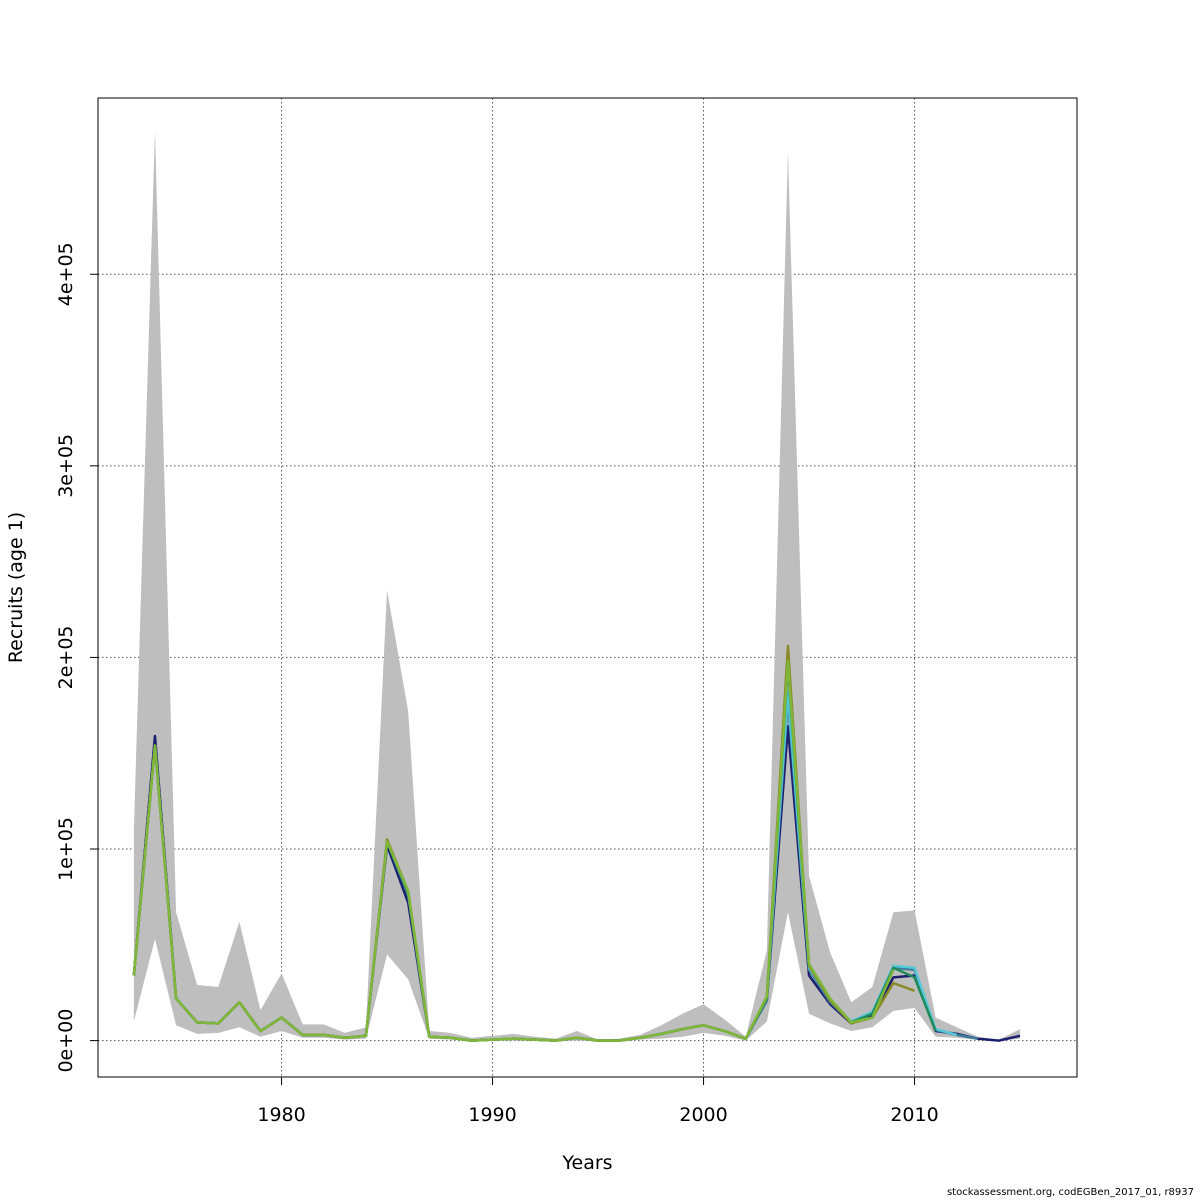  What do you see at coordinates (492, 1115) in the screenshot?
I see `x-tick-label: 1990` at bounding box center [492, 1115].